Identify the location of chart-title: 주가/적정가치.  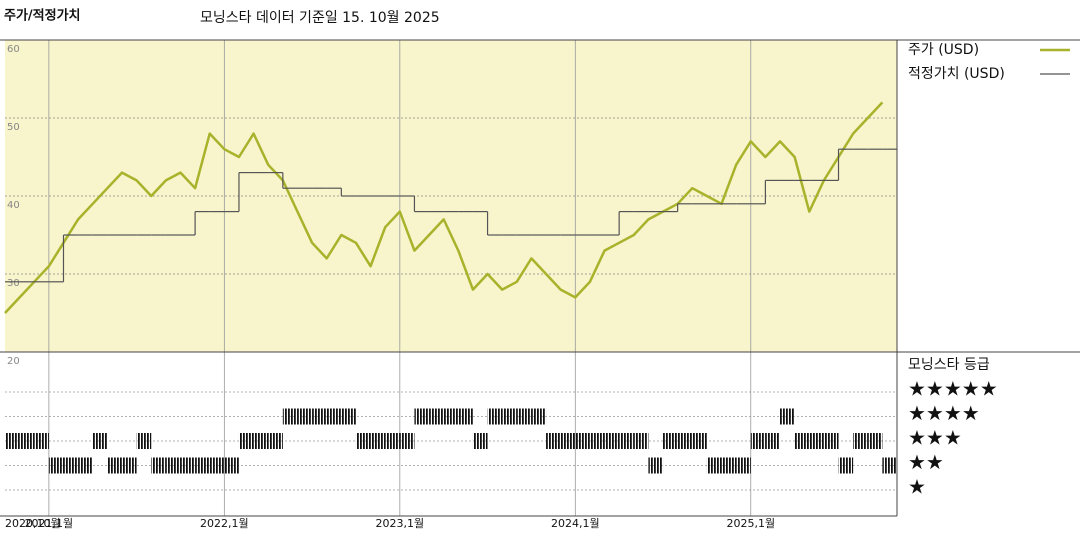
(42, 16).